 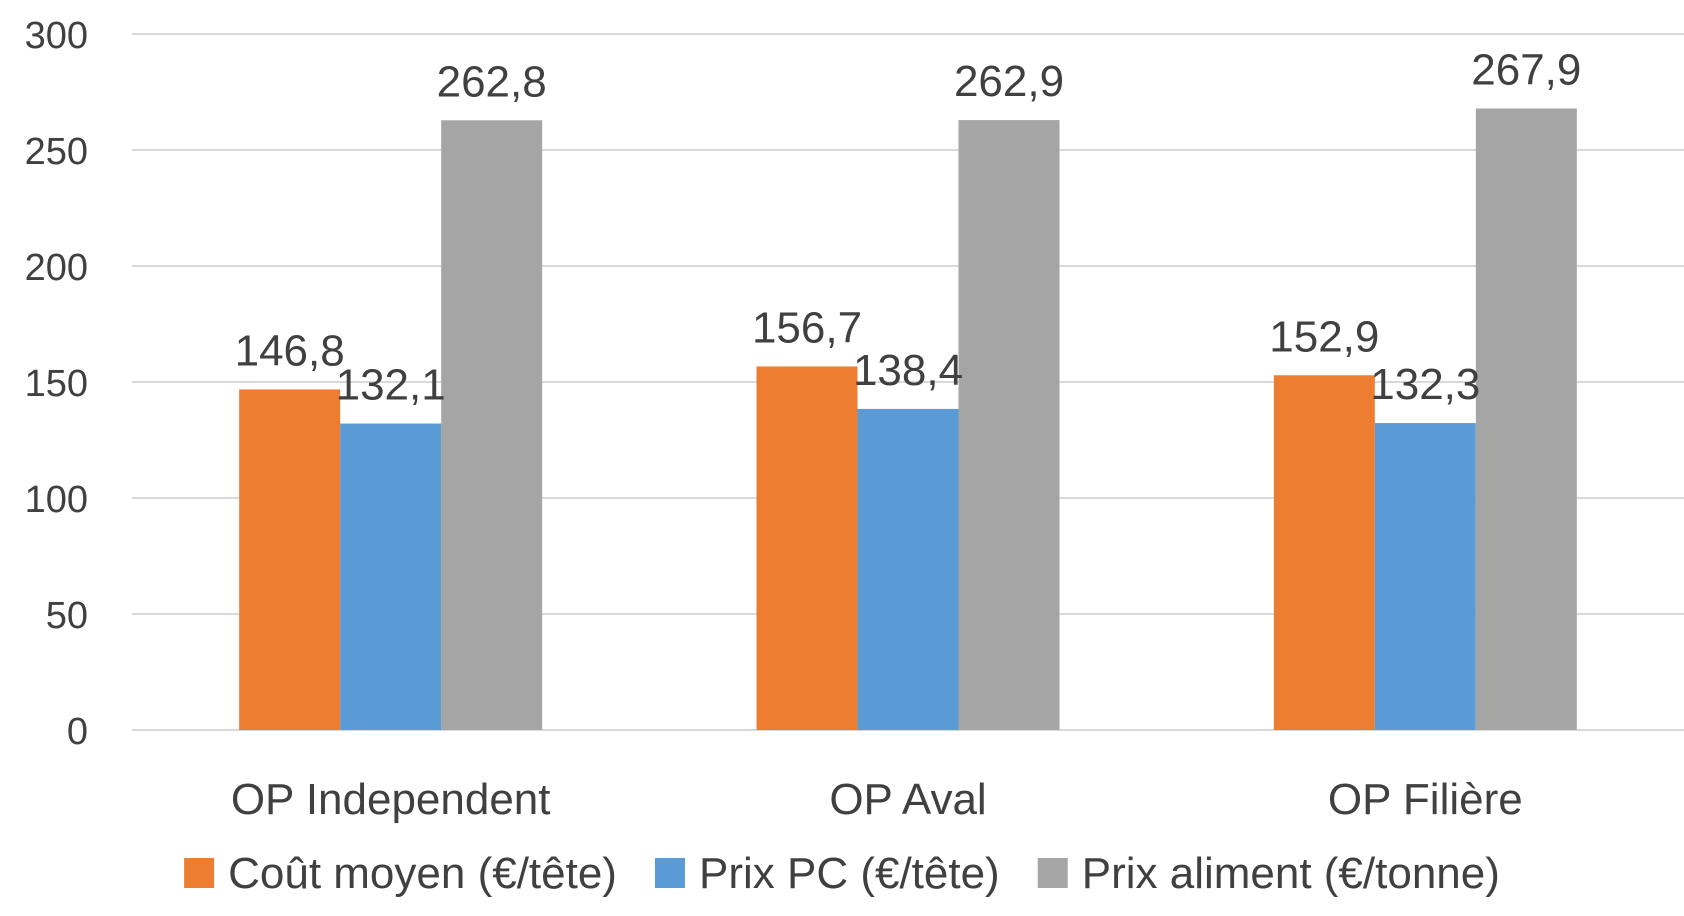 What do you see at coordinates (391, 576) in the screenshot?
I see `bar-prix-pc-tete-op-independent` at bounding box center [391, 576].